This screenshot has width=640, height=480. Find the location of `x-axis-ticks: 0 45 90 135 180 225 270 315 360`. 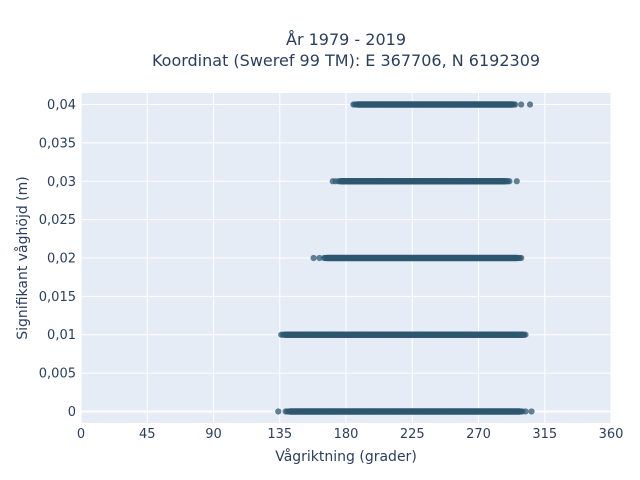

x-axis-ticks: 0 45 90 135 180 225 270 315 360 is located at coordinates (350, 434).